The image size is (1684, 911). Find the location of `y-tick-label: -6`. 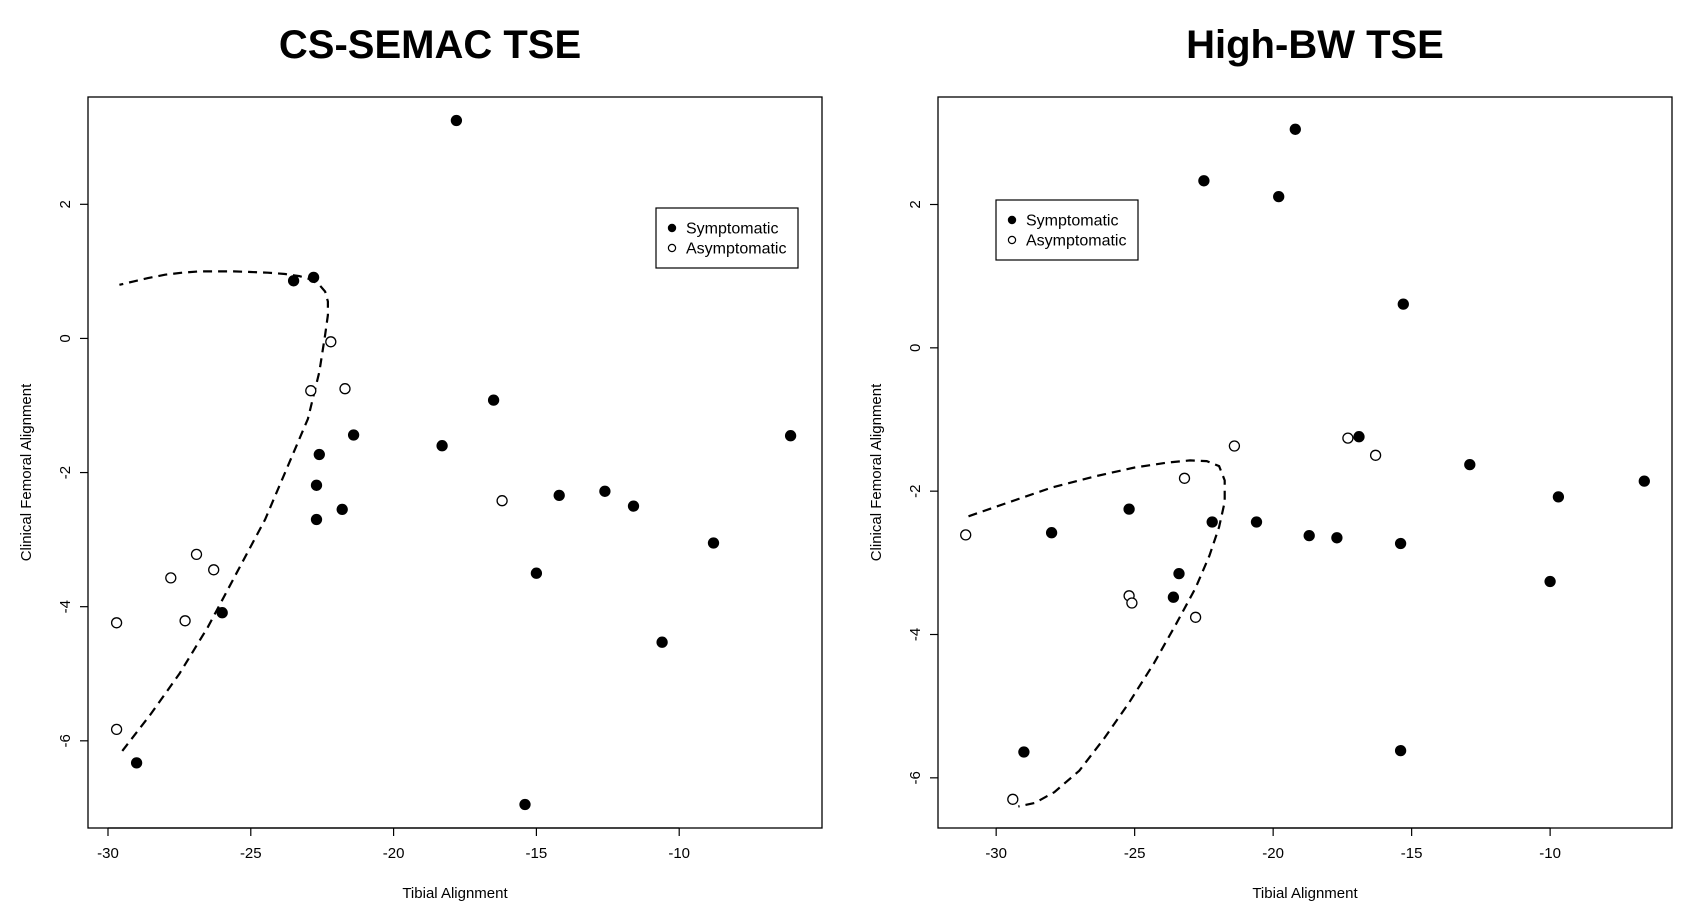

y-tick-label: -6 is located at coordinates (65, 740).